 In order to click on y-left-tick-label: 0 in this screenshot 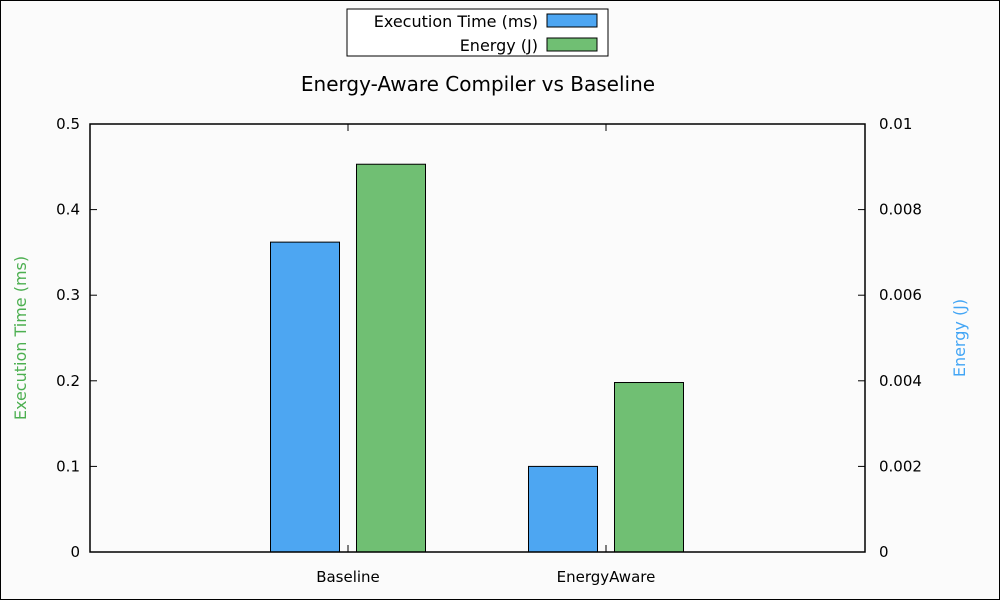, I will do `click(75, 552)`.